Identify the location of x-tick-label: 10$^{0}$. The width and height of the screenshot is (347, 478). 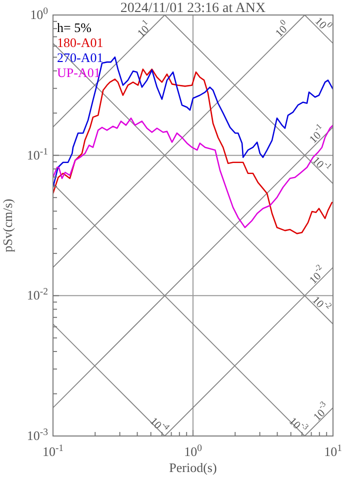
(193, 450).